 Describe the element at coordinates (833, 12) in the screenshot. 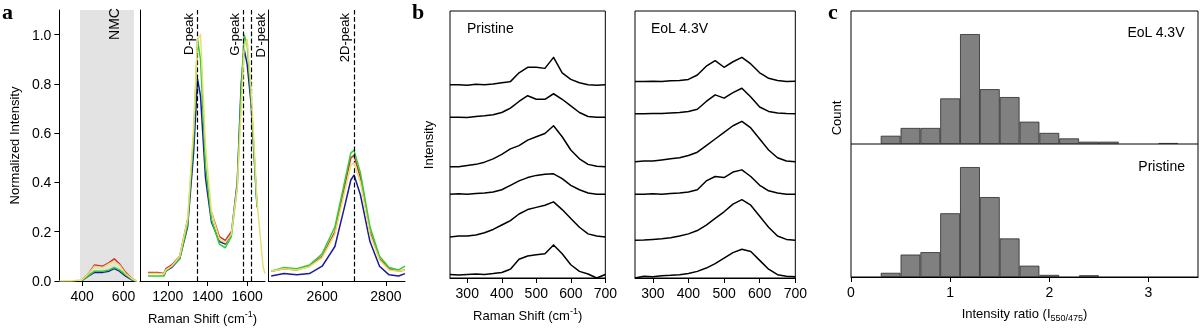

I see `text: c` at that location.